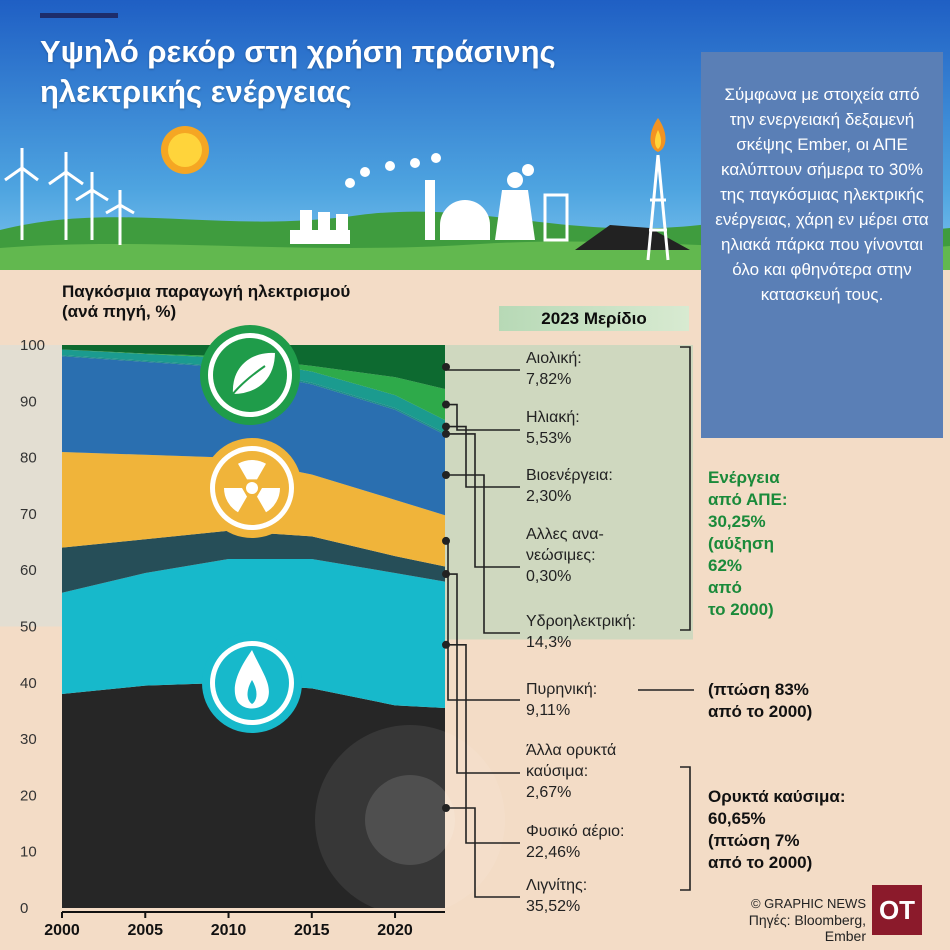  I want to click on y-tick-label: 80, so click(28, 458).